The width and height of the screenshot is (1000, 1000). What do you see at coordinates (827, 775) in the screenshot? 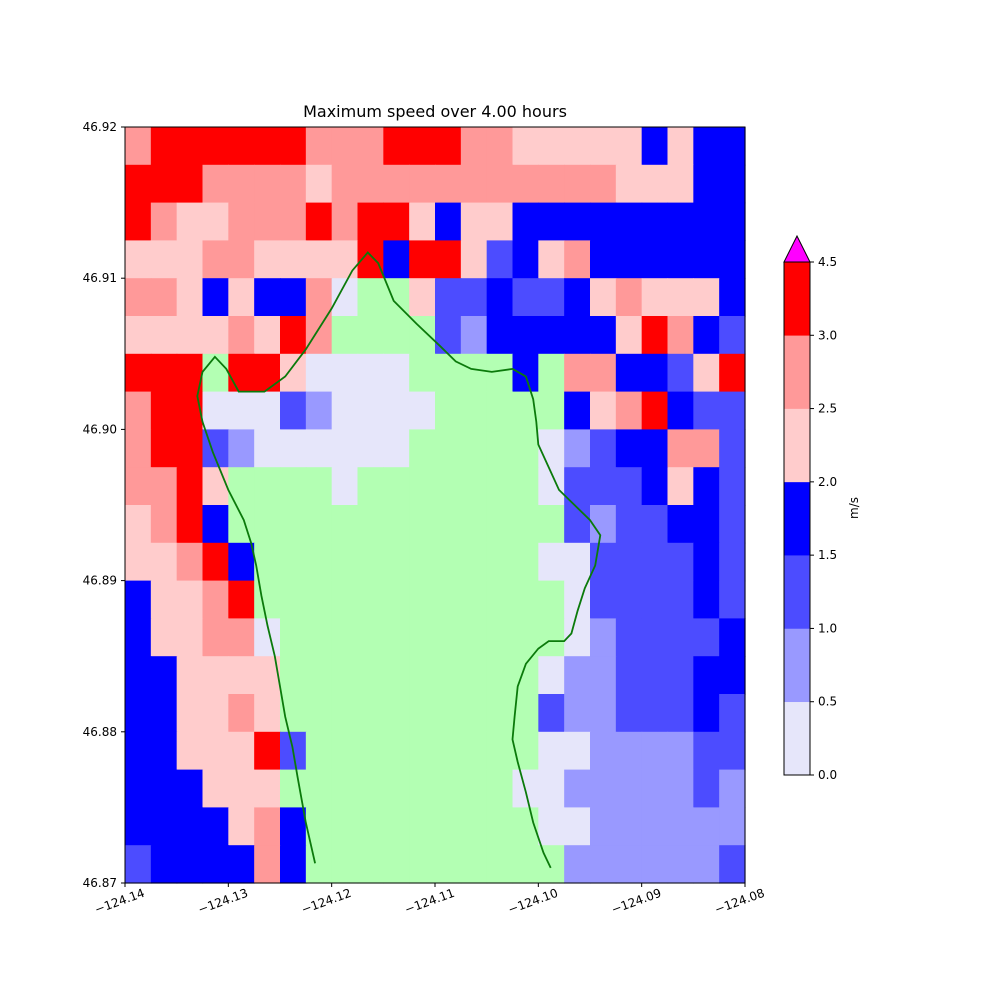
I see `colorbar-tick-label: 0.0` at bounding box center [827, 775].